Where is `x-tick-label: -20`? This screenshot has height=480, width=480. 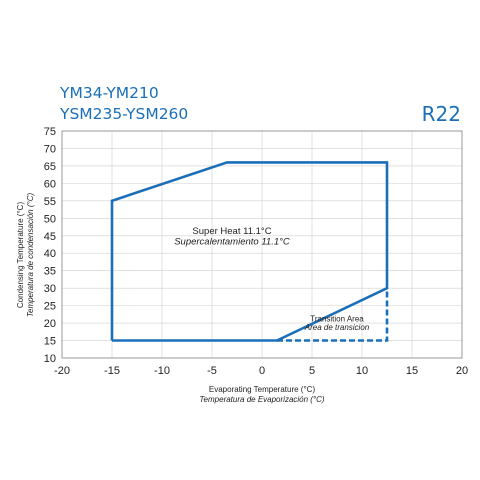
x-tick-label: -20 is located at coordinates (62, 371).